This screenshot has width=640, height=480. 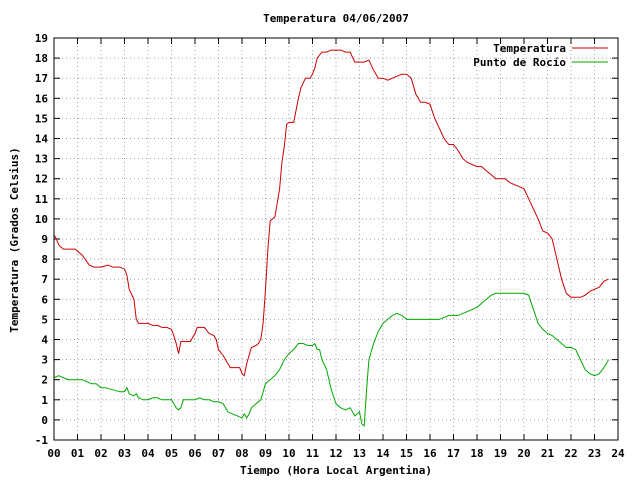 What do you see at coordinates (500, 453) in the screenshot?
I see `x-tick-label: 19` at bounding box center [500, 453].